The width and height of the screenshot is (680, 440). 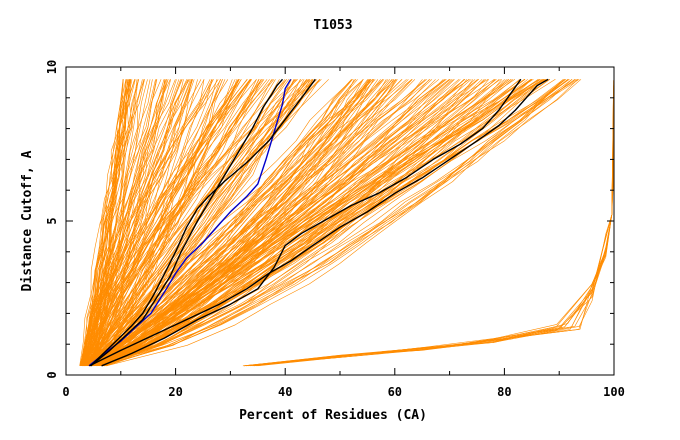 What do you see at coordinates (333, 415) in the screenshot?
I see `x-axis-label: Percent of Residues (CA)` at bounding box center [333, 415].